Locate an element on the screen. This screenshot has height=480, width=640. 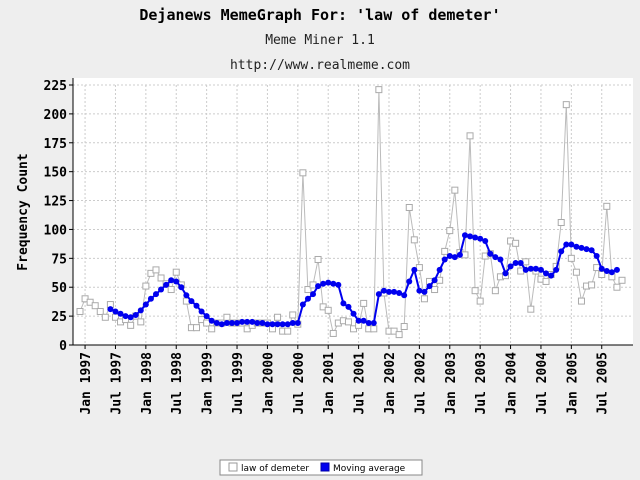
x-tick-label: Jul 2002 is located at coordinates (420, 383).